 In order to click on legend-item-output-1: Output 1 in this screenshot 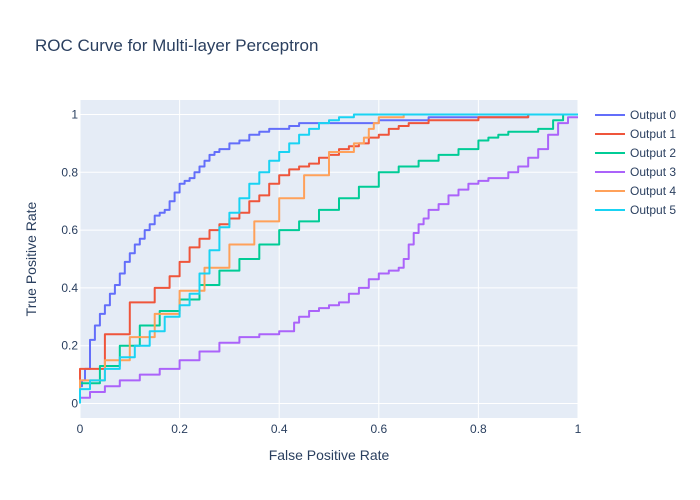, I will do `click(635, 134)`.